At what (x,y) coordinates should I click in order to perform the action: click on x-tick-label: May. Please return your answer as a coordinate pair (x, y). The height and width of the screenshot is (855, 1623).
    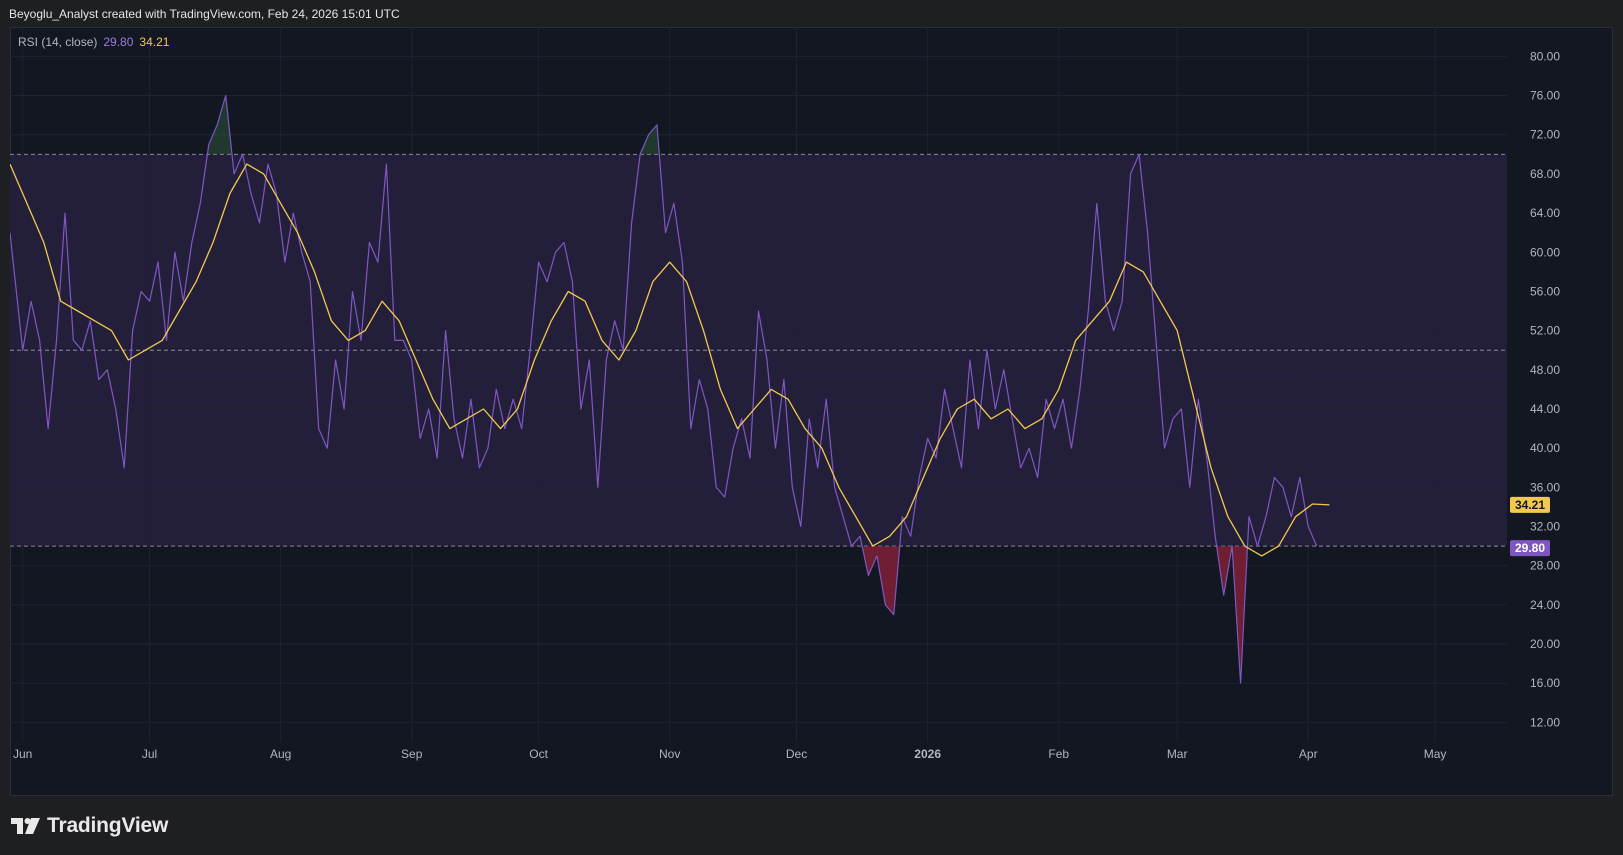
    Looking at the image, I should click on (1435, 754).